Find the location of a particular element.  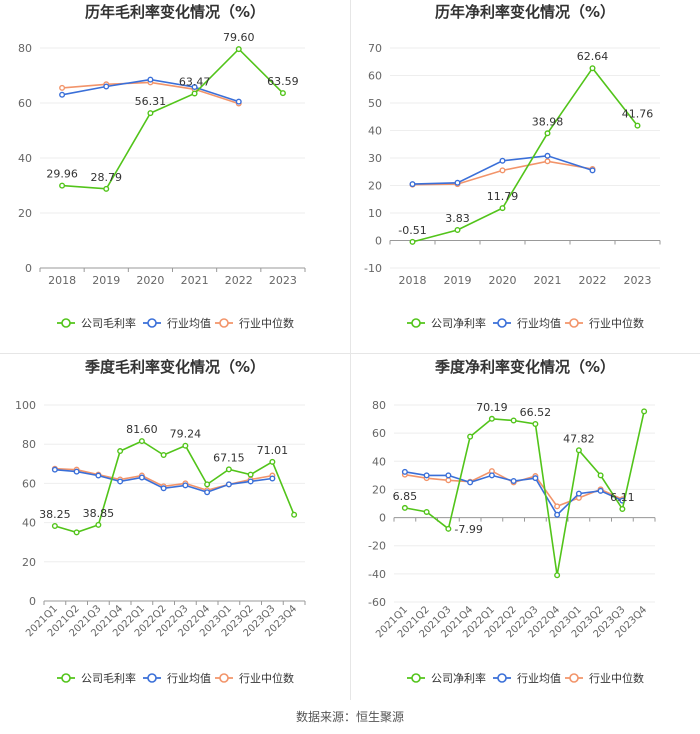

data-label: 6.85 is located at coordinates (405, 496).